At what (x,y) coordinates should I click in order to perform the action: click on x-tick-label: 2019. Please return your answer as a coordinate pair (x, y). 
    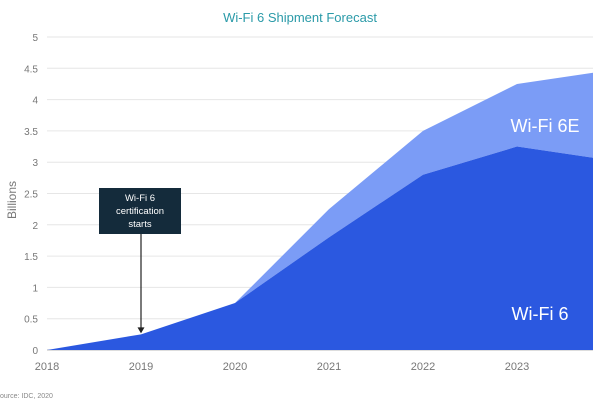
    Looking at the image, I should click on (141, 367).